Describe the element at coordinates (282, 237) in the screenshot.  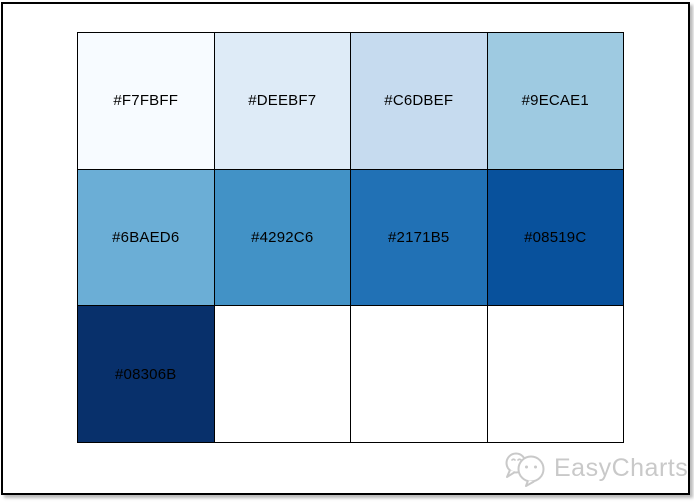
I see `palette-cell: #4292C6` at that location.